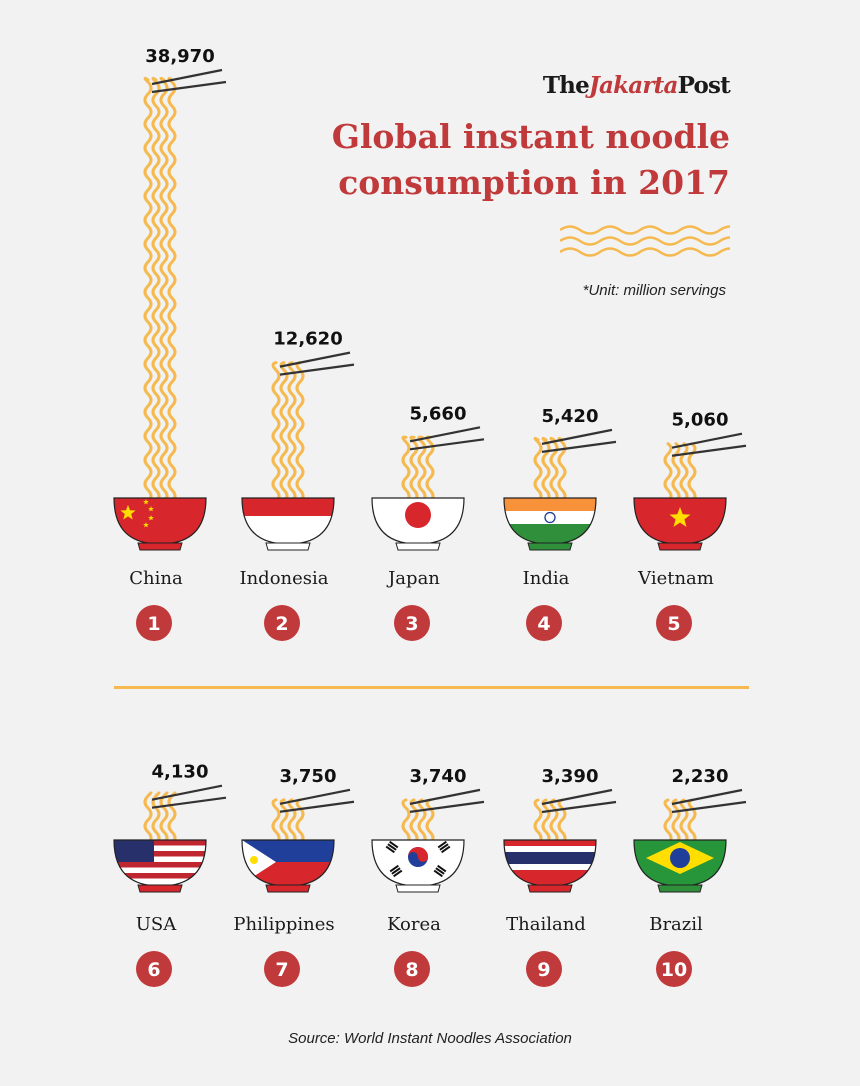  I want to click on value-label-japan: 5,660, so click(438, 413).